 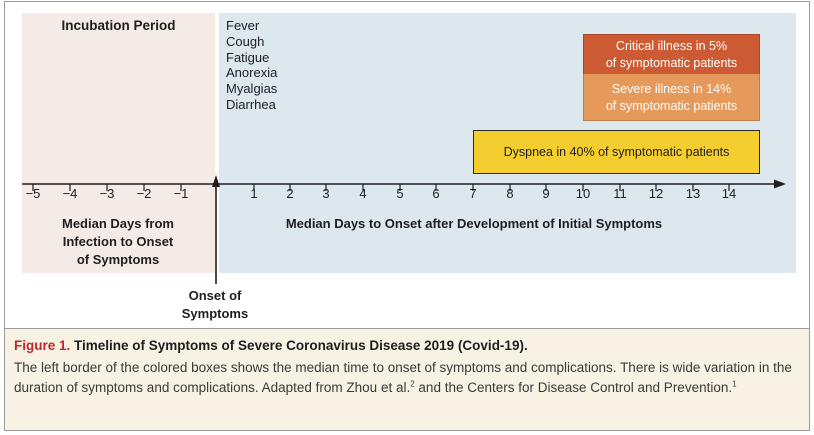 I want to click on axis-tick-label: 5, so click(x=400, y=193).